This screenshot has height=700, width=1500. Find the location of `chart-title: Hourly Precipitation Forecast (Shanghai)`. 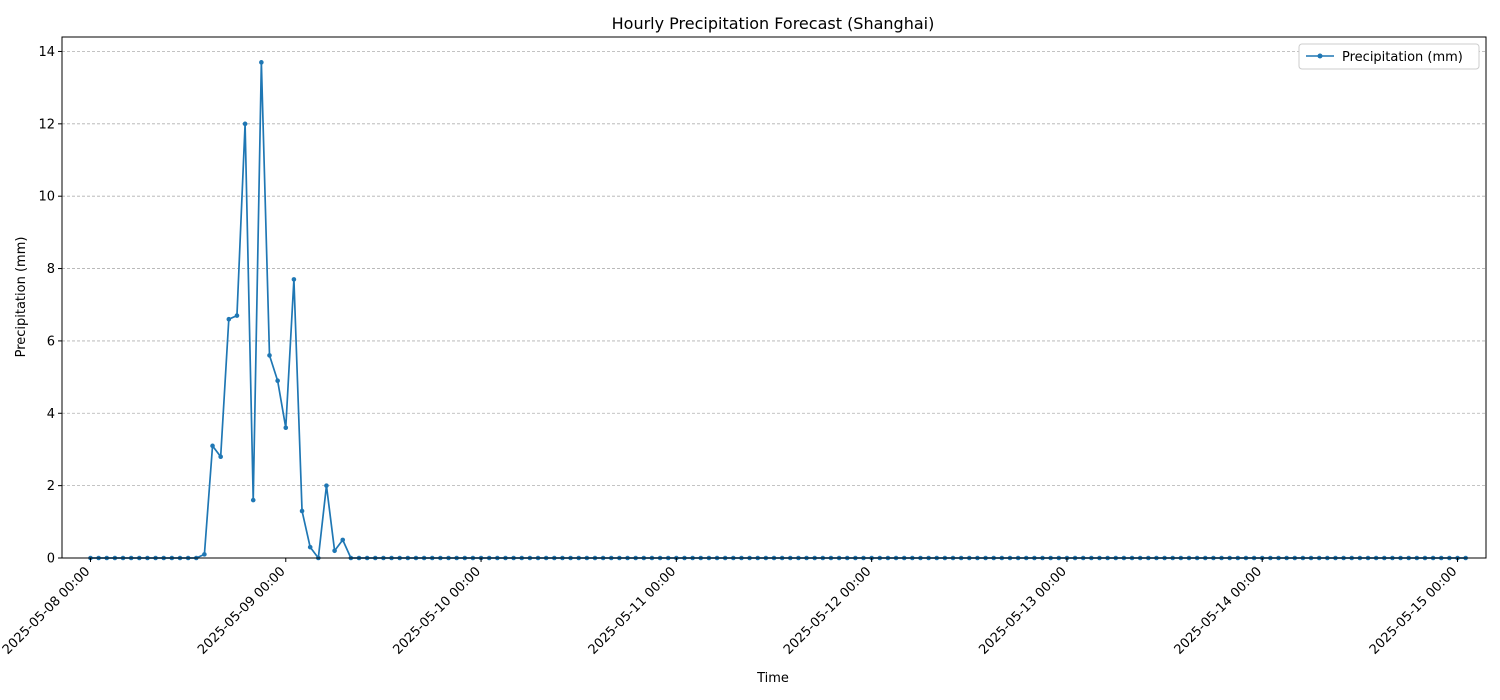

chart-title: Hourly Precipitation Forecast (Shanghai) is located at coordinates (773, 23).